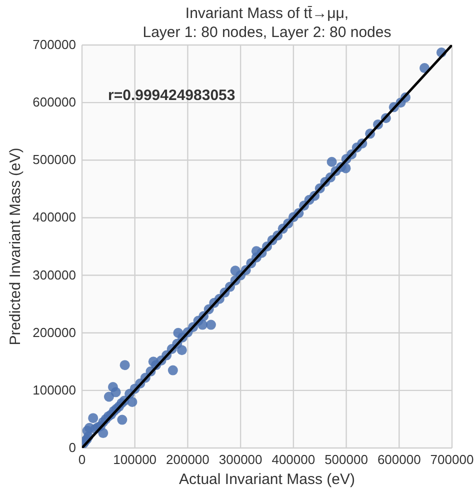 This screenshot has height=489, width=475. I want to click on y-tick-label: 300000, so click(54, 274).